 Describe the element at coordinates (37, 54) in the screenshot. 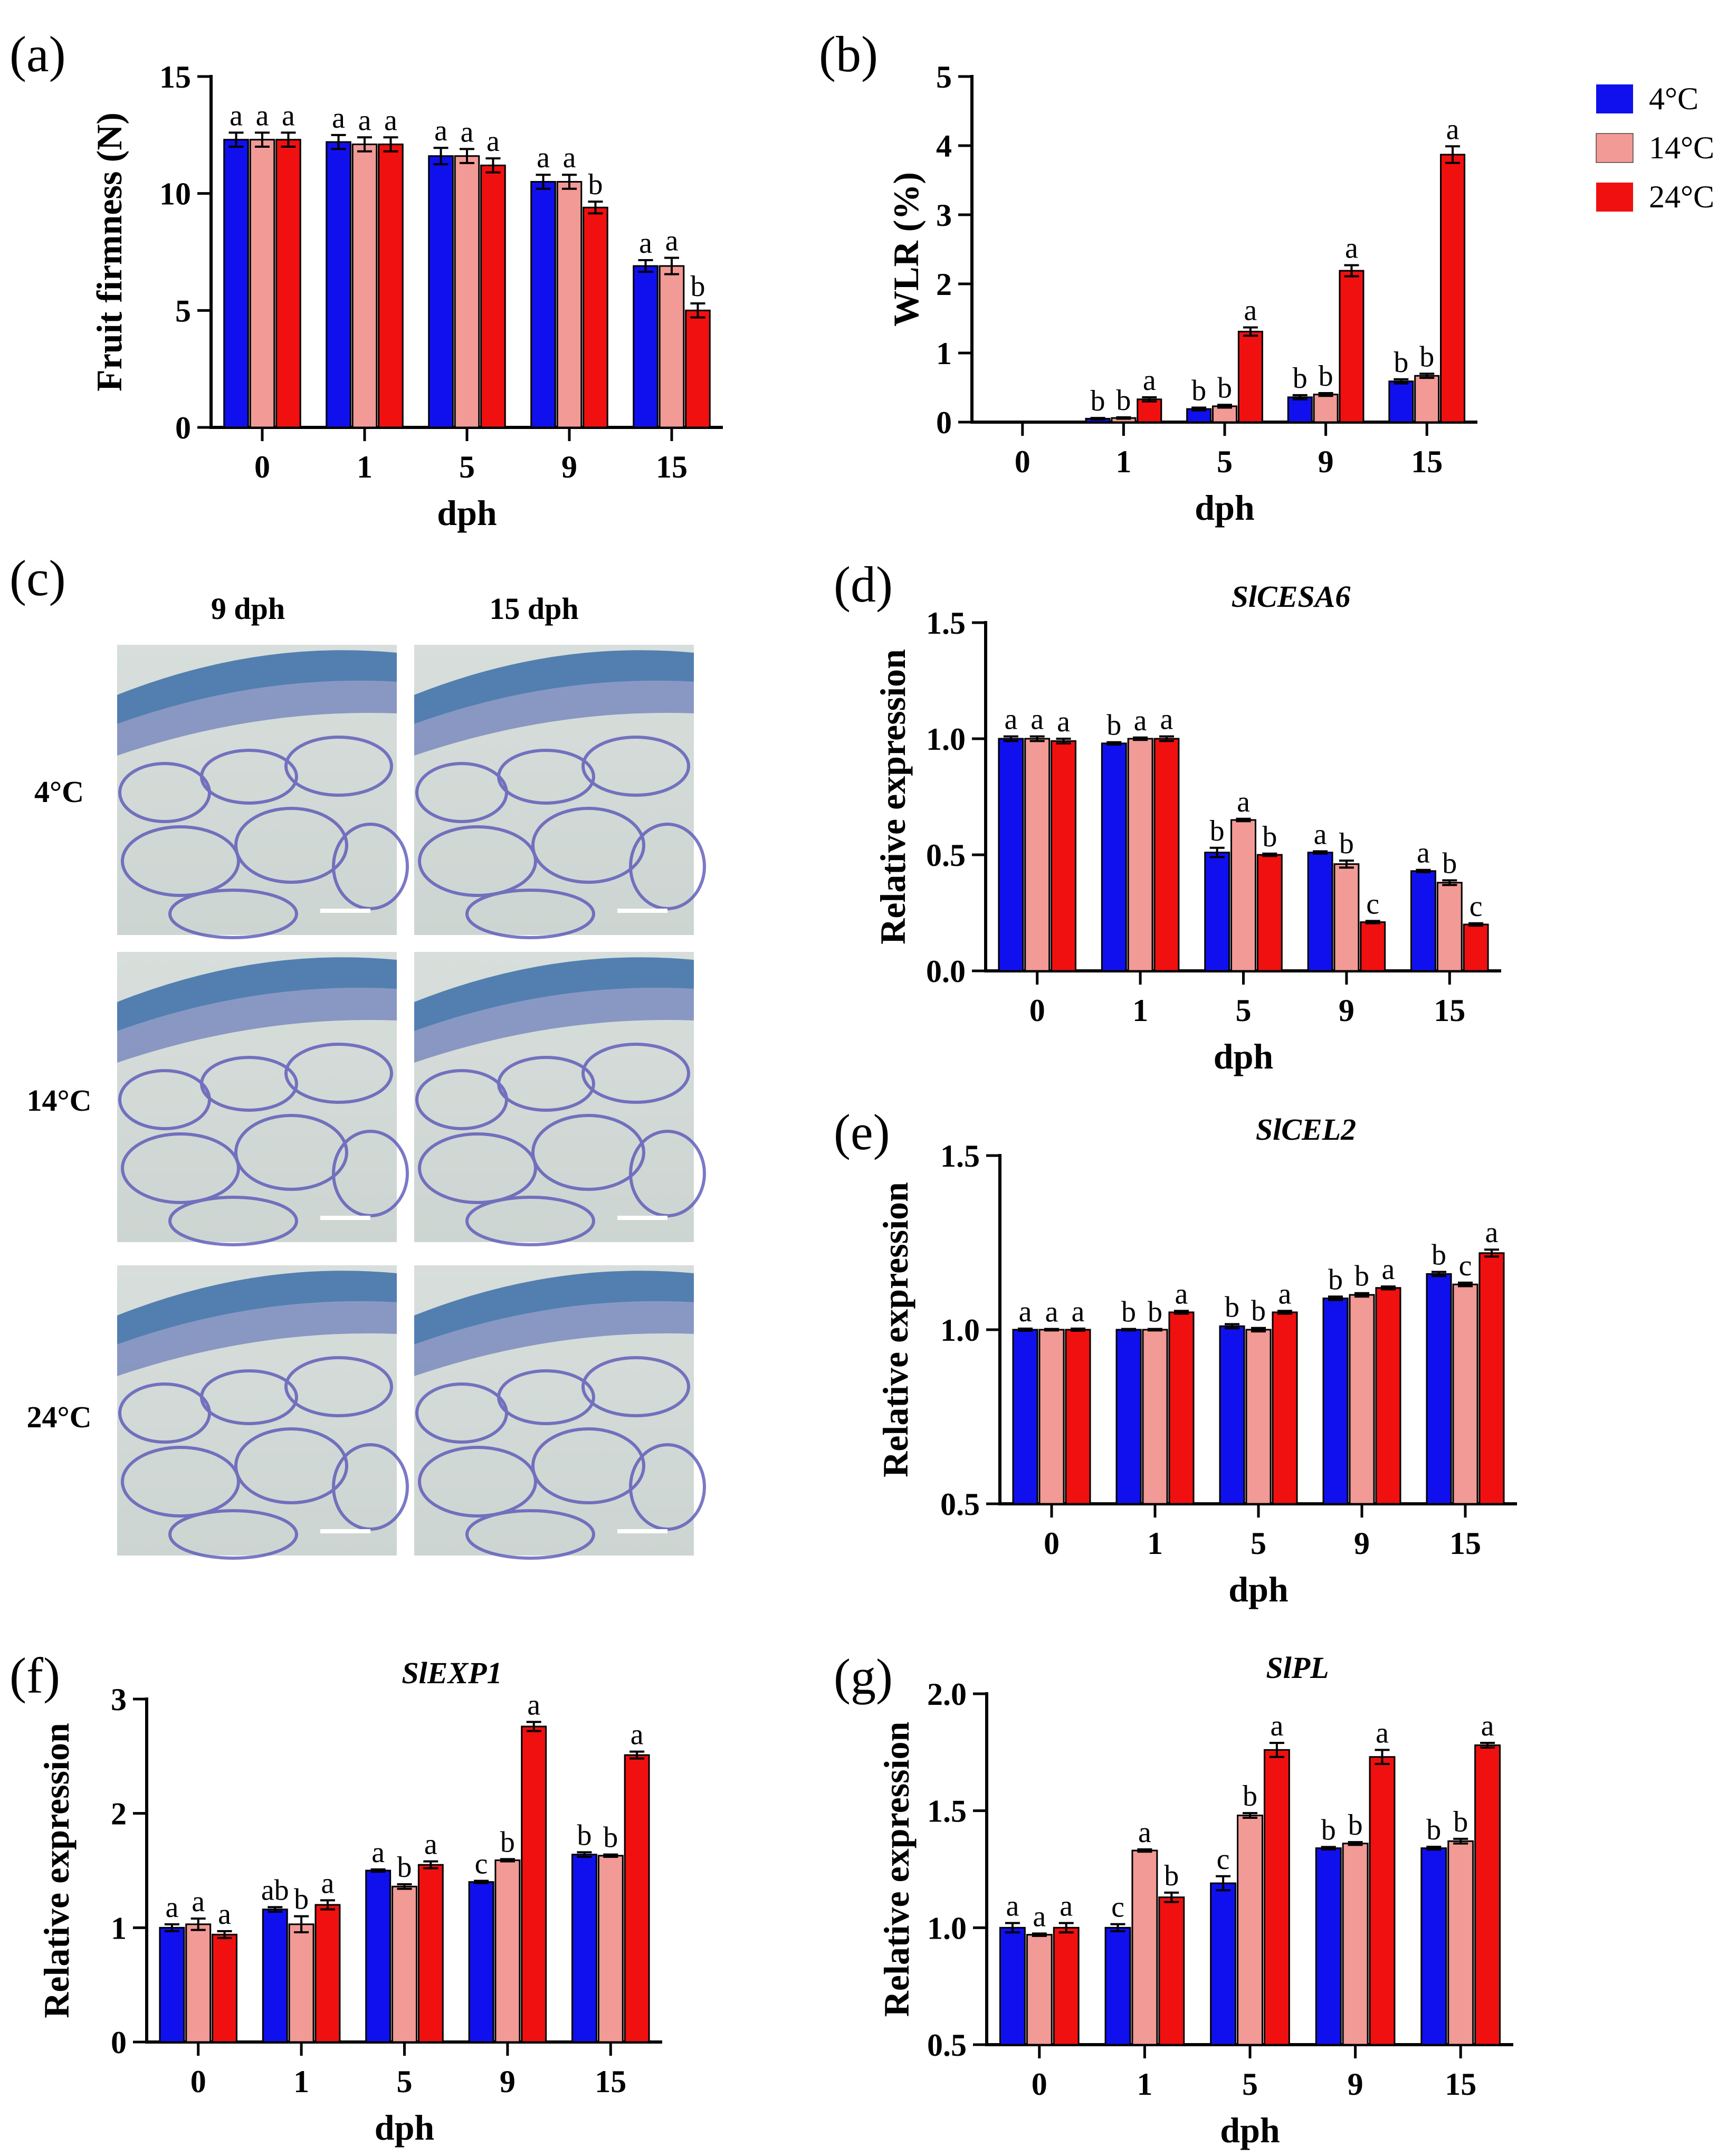

I see `panel-label-a: (a)` at that location.